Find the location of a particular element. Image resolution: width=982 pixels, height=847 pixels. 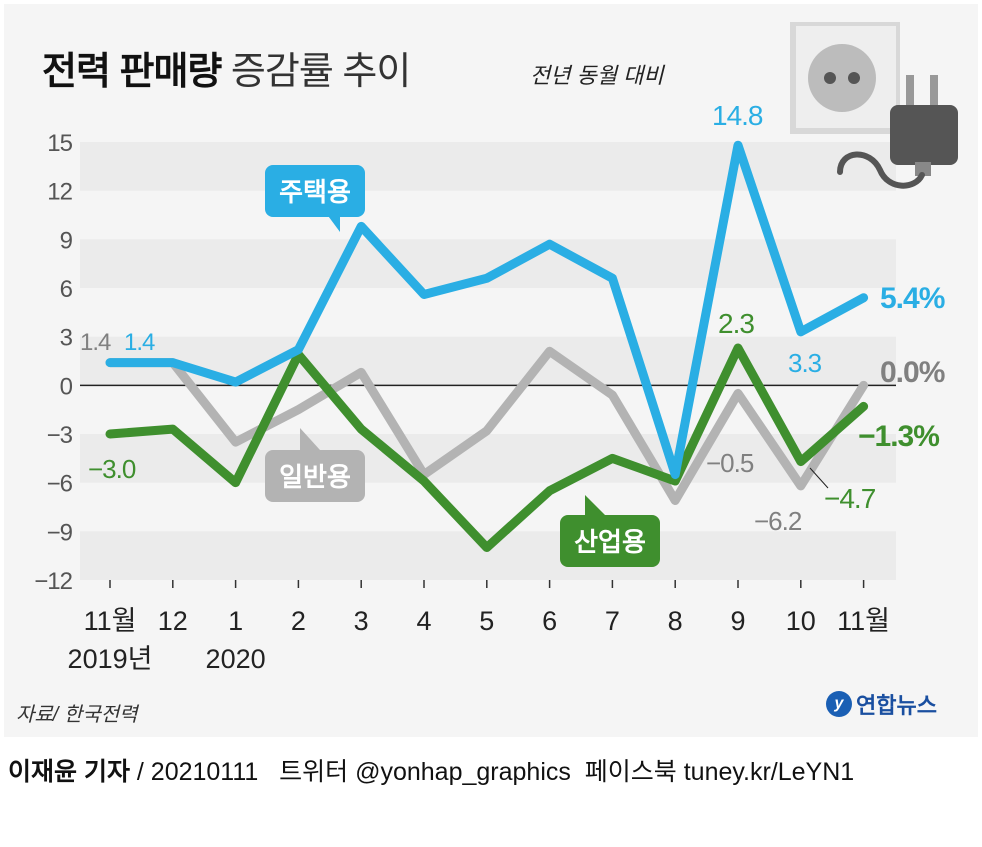

legend-label: 일반용 is located at coordinates (315, 477).